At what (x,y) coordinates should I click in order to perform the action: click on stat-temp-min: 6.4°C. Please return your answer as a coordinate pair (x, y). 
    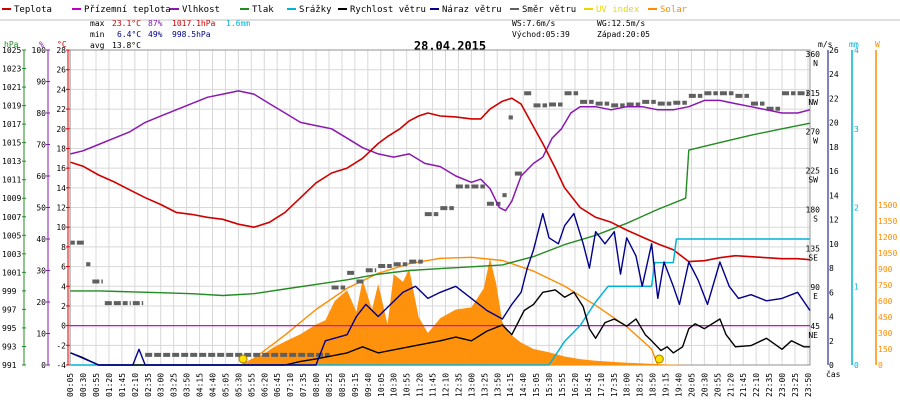
    Looking at the image, I should click on (129, 34).